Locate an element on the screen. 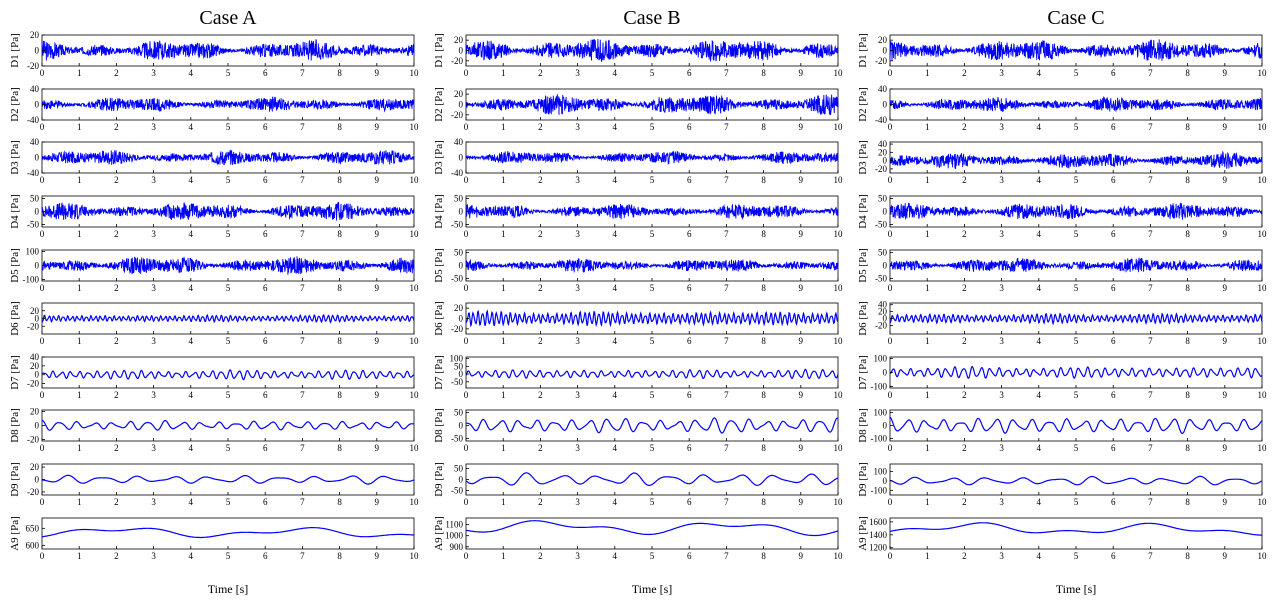 This screenshot has width=1274, height=601. y-tick-label: 50 is located at coordinates (459, 253).